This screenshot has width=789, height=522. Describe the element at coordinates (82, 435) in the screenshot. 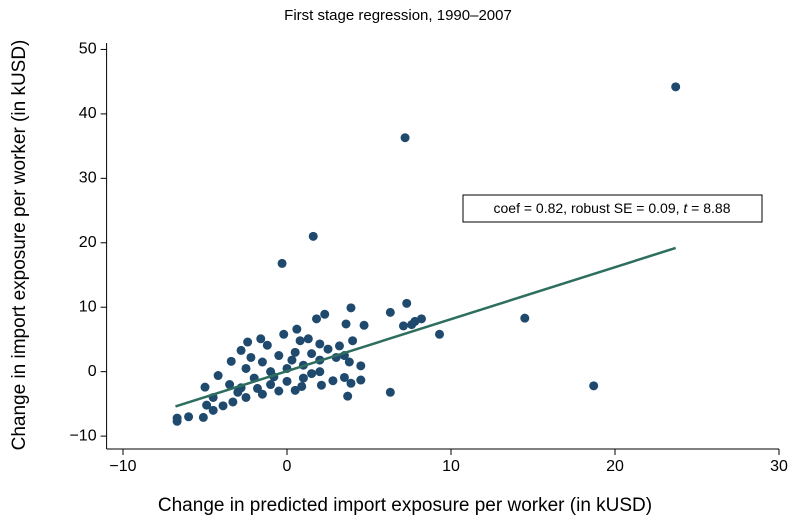

I see `y-tick-label: −10` at that location.